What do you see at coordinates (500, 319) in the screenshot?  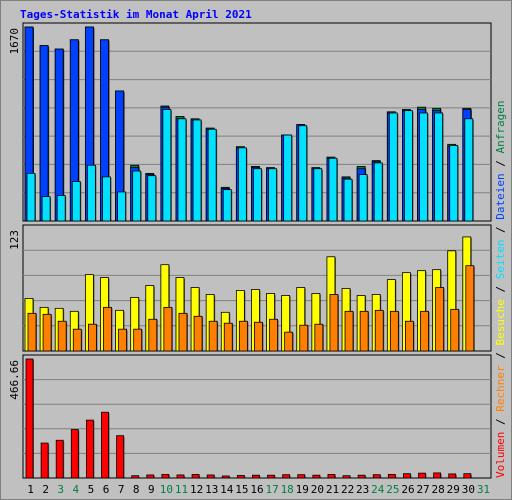 I see `legend-entry: Besuche` at bounding box center [500, 319].